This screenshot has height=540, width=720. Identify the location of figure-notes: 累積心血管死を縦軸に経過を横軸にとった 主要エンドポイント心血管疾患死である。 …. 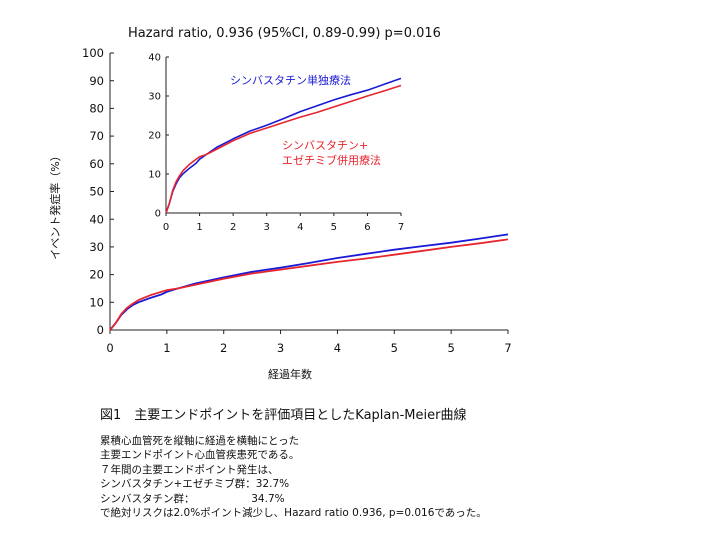
(293, 477).